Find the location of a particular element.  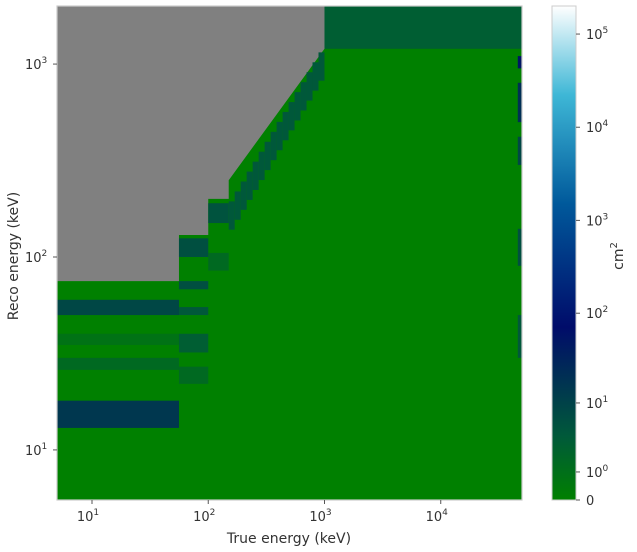

y-tick-label: 10¹ is located at coordinates (36, 450).